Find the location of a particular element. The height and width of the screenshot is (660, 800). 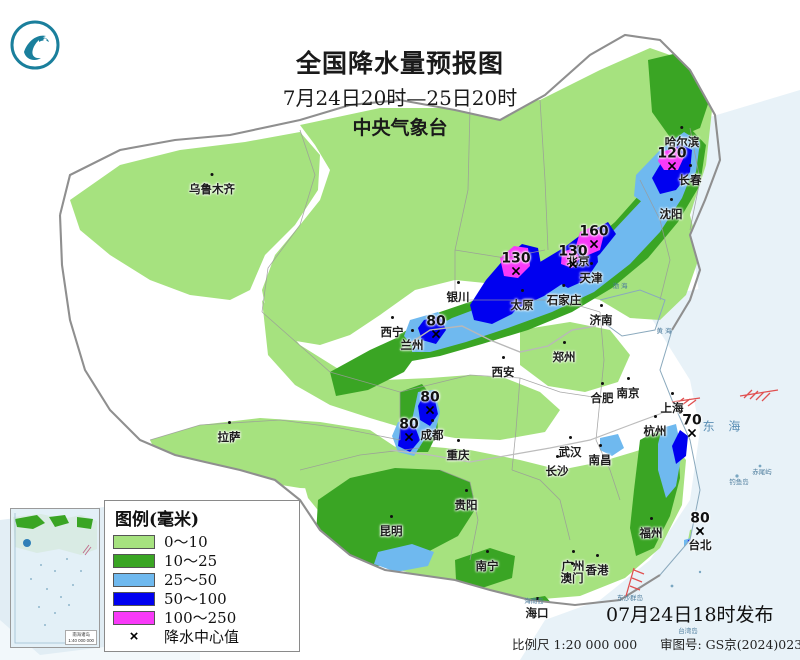

inset-scale-line2: 1:40 000 000 is located at coordinates (81, 640).